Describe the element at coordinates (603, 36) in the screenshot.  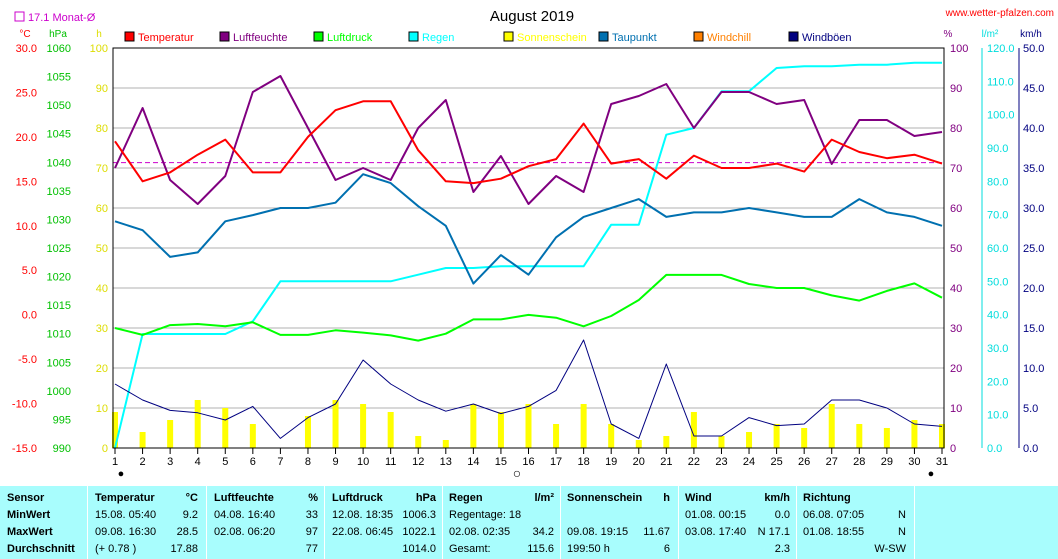
I see `legend-swatch-taupunkt` at that location.